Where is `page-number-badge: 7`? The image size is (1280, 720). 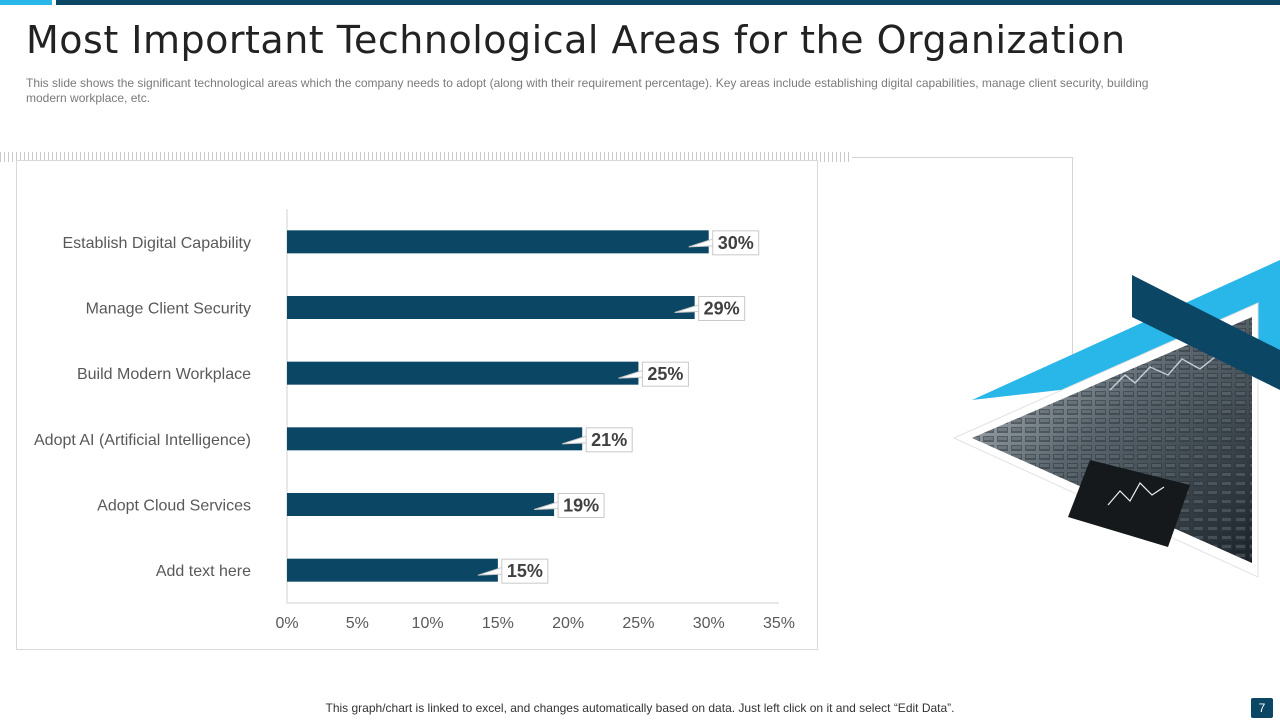 page-number-badge: 7 is located at coordinates (1262, 708).